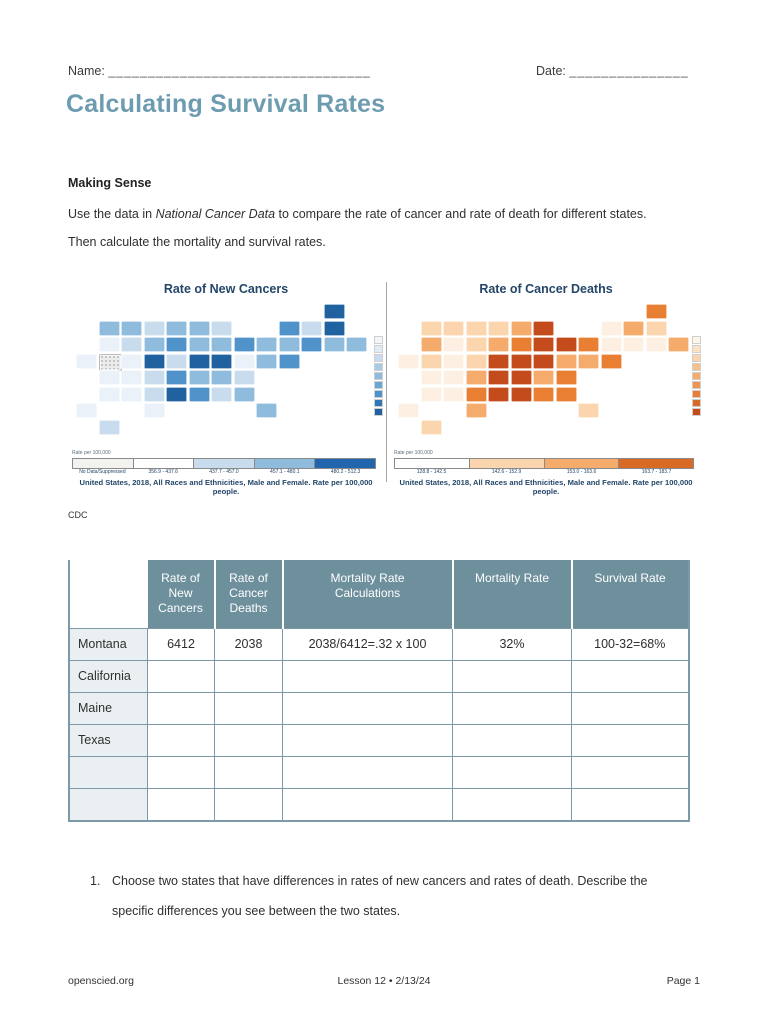 Image resolution: width=768 pixels, height=1024 pixels. What do you see at coordinates (611, 344) in the screenshot?
I see `state-NJ` at bounding box center [611, 344].